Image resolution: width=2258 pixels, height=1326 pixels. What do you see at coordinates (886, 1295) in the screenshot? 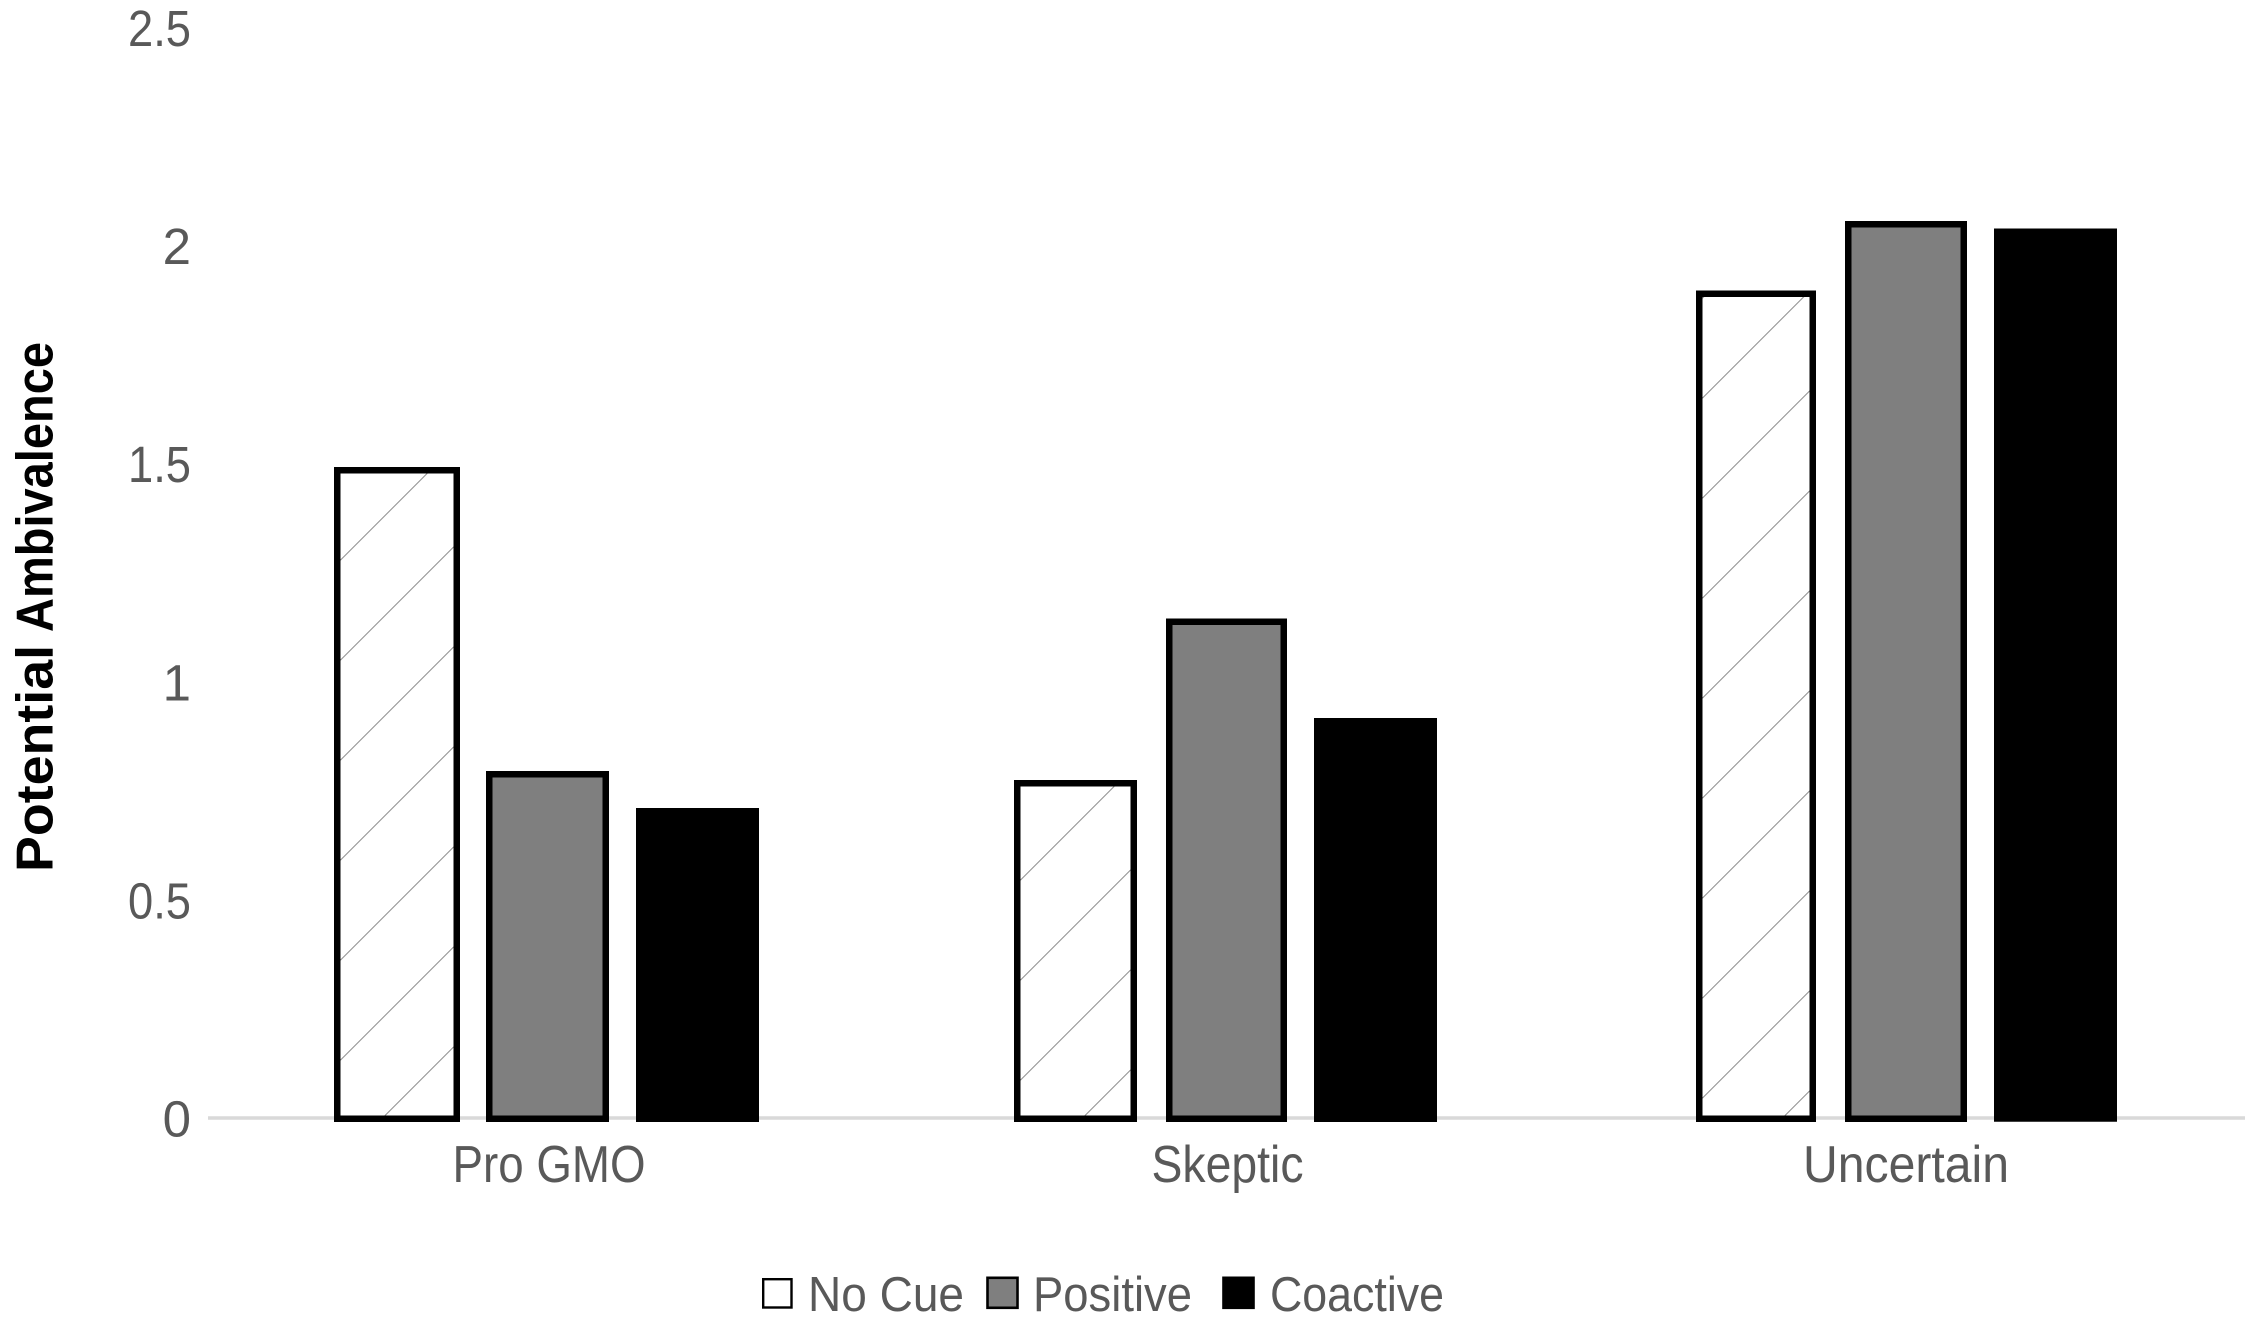
I see `svg-text: No Cue` at bounding box center [886, 1295].